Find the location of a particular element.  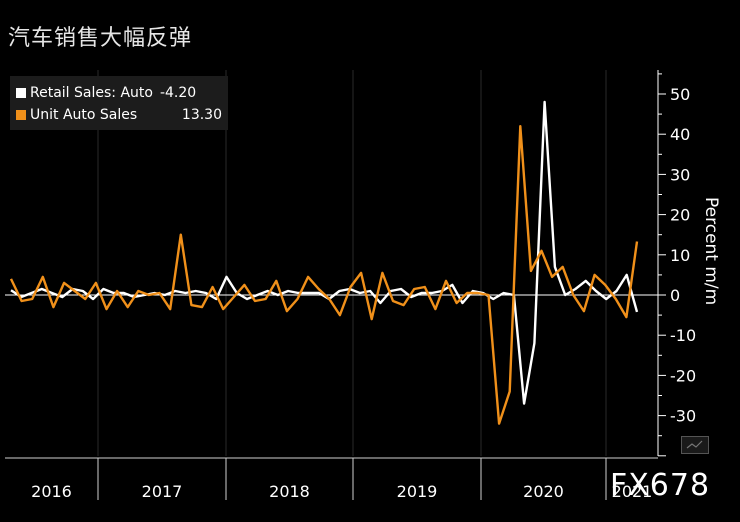

legend-item-unit: Unit Auto Sales 13.30 is located at coordinates (119, 115).